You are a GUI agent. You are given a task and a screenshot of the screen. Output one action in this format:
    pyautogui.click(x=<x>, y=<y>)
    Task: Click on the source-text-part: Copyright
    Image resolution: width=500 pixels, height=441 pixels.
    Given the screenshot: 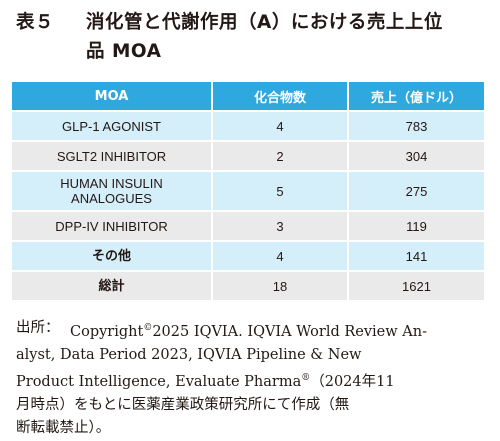 What is the action you would take?
    pyautogui.click(x=107, y=331)
    